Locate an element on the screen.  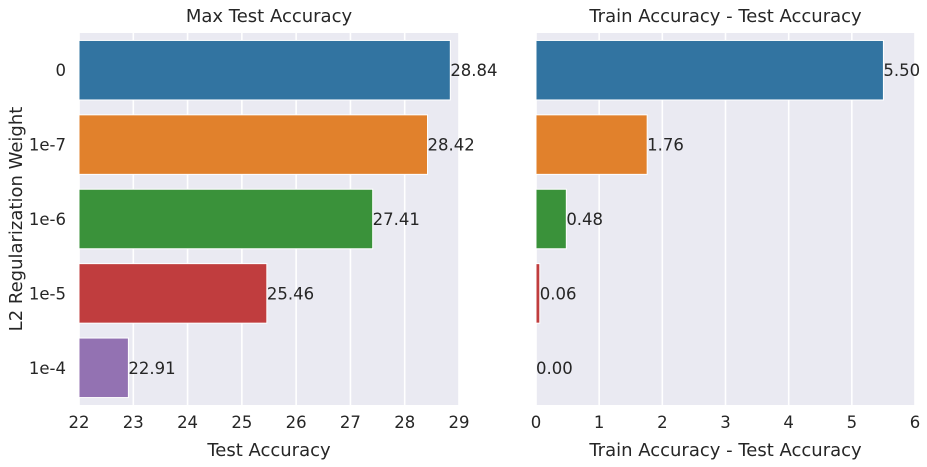
x-axis-label: Train Accuracy - Test Accuracy is located at coordinates (725, 450).